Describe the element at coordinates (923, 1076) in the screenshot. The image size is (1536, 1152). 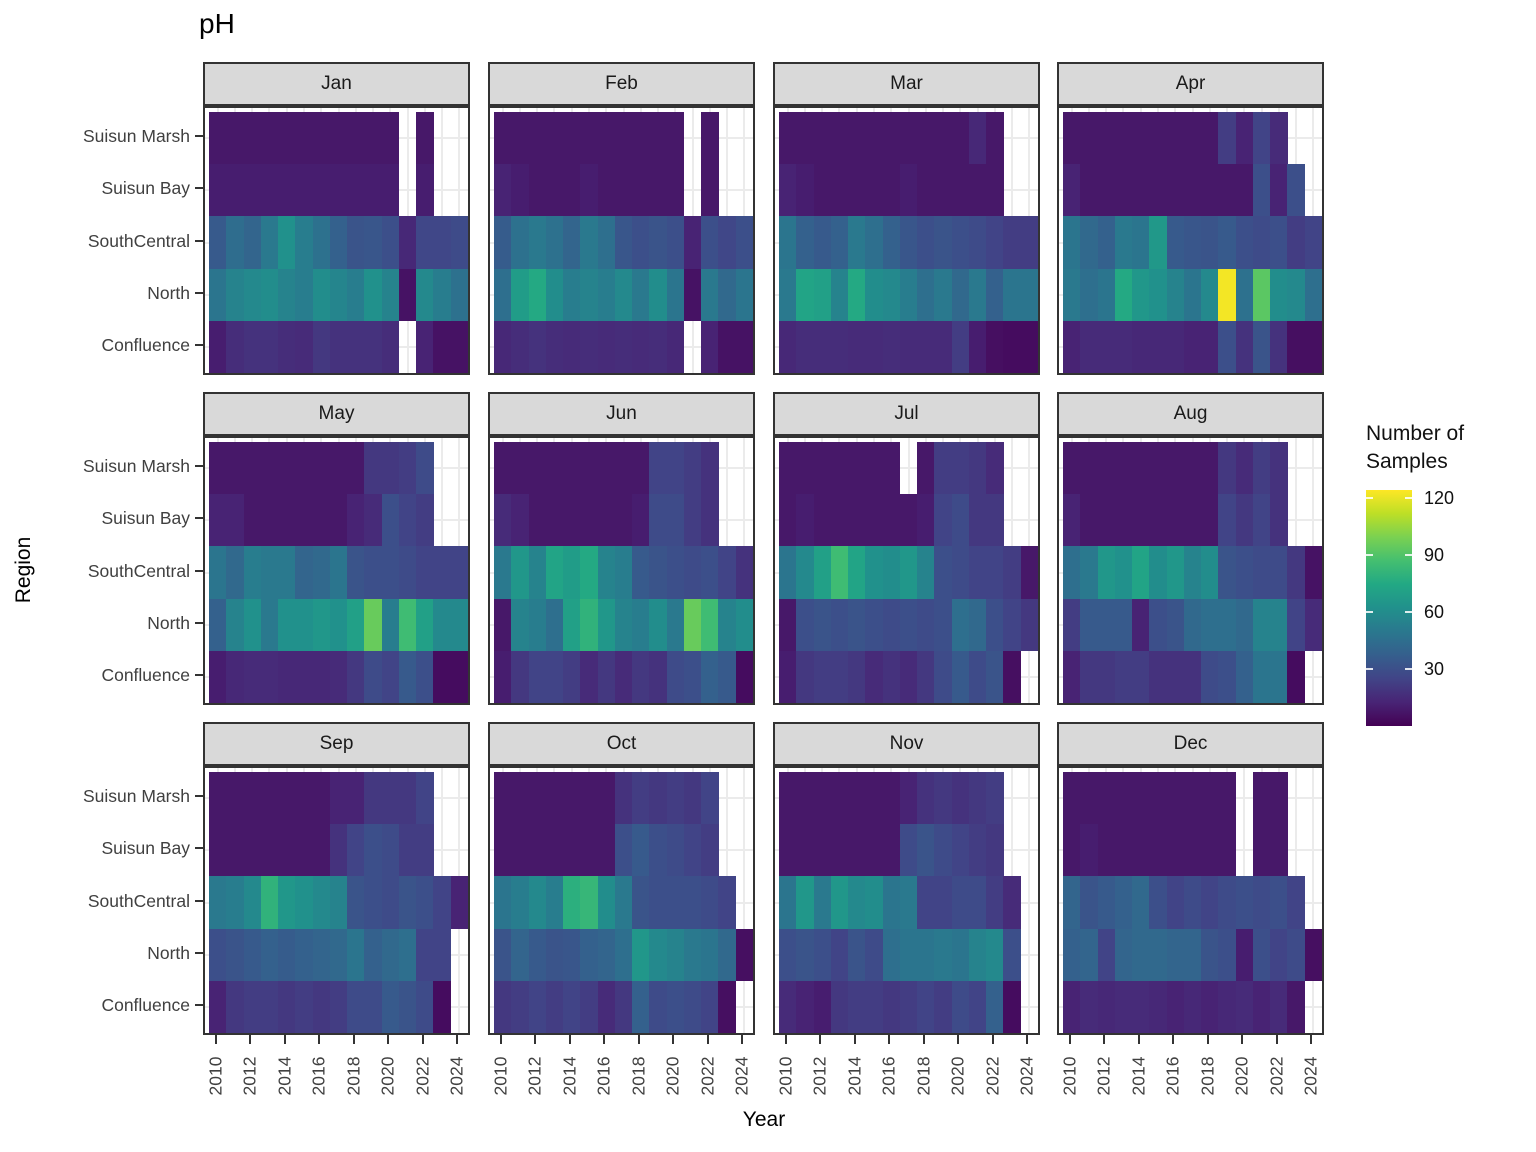
I see `x-tick-label: 2018` at that location.